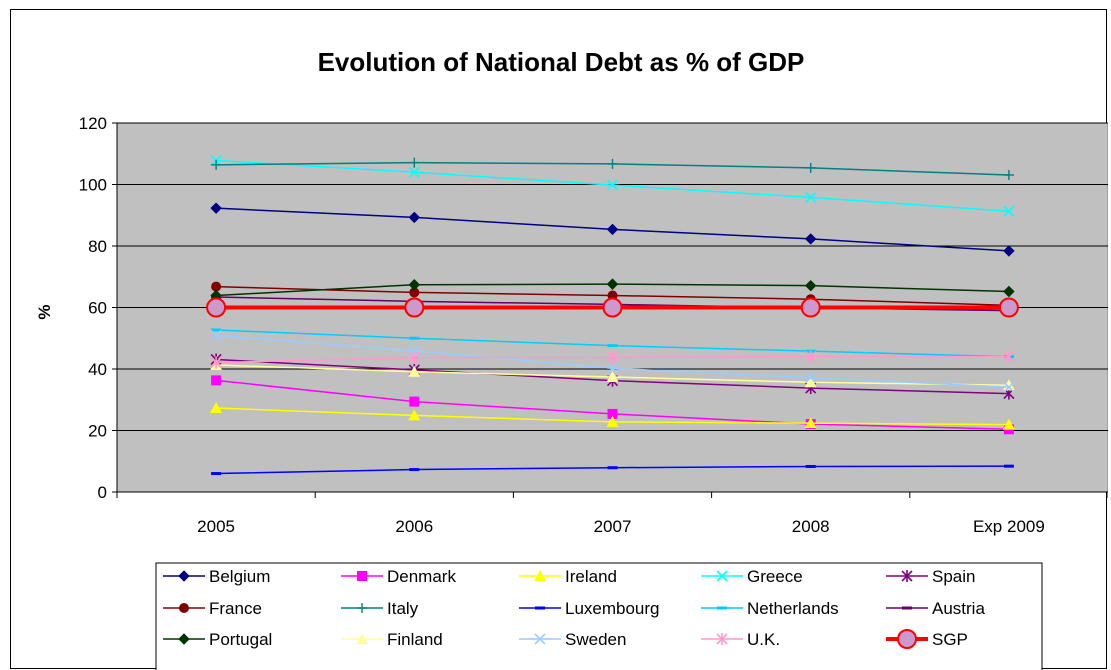  What do you see at coordinates (930, 576) in the screenshot?
I see `legend-item-spain: Spain` at bounding box center [930, 576].